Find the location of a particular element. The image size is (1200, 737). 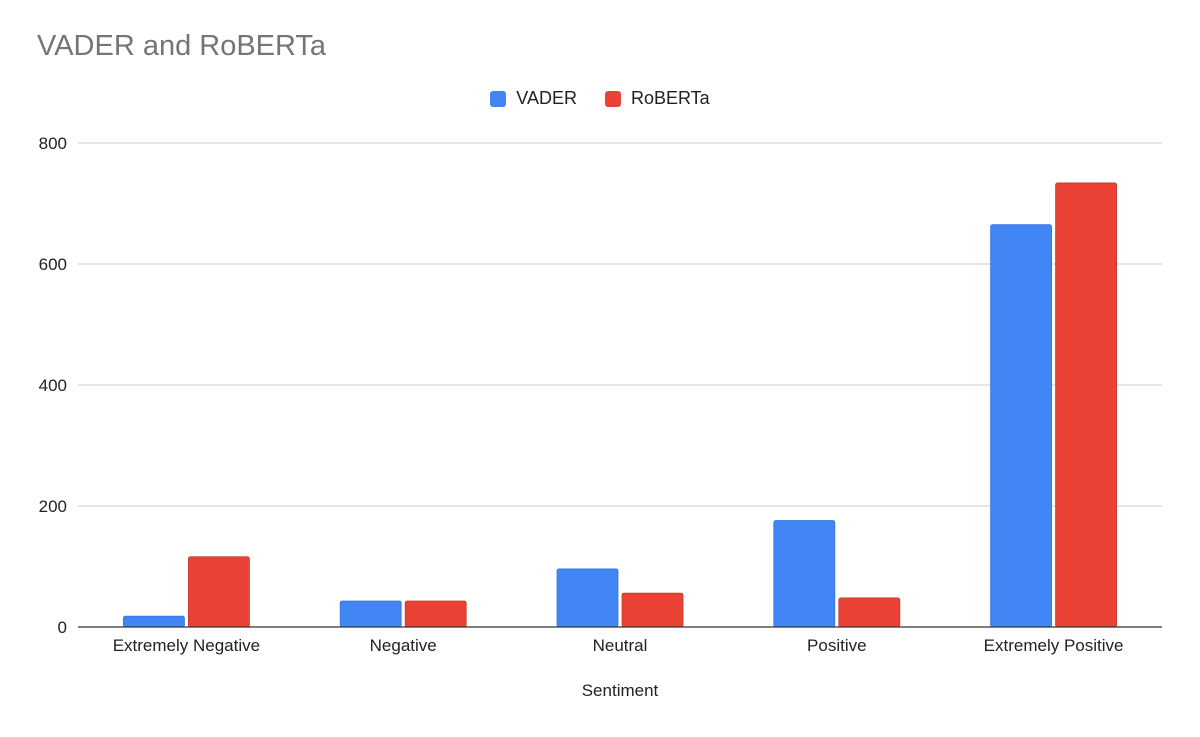

legend-label-roberta: RoBERTa is located at coordinates (670, 98).